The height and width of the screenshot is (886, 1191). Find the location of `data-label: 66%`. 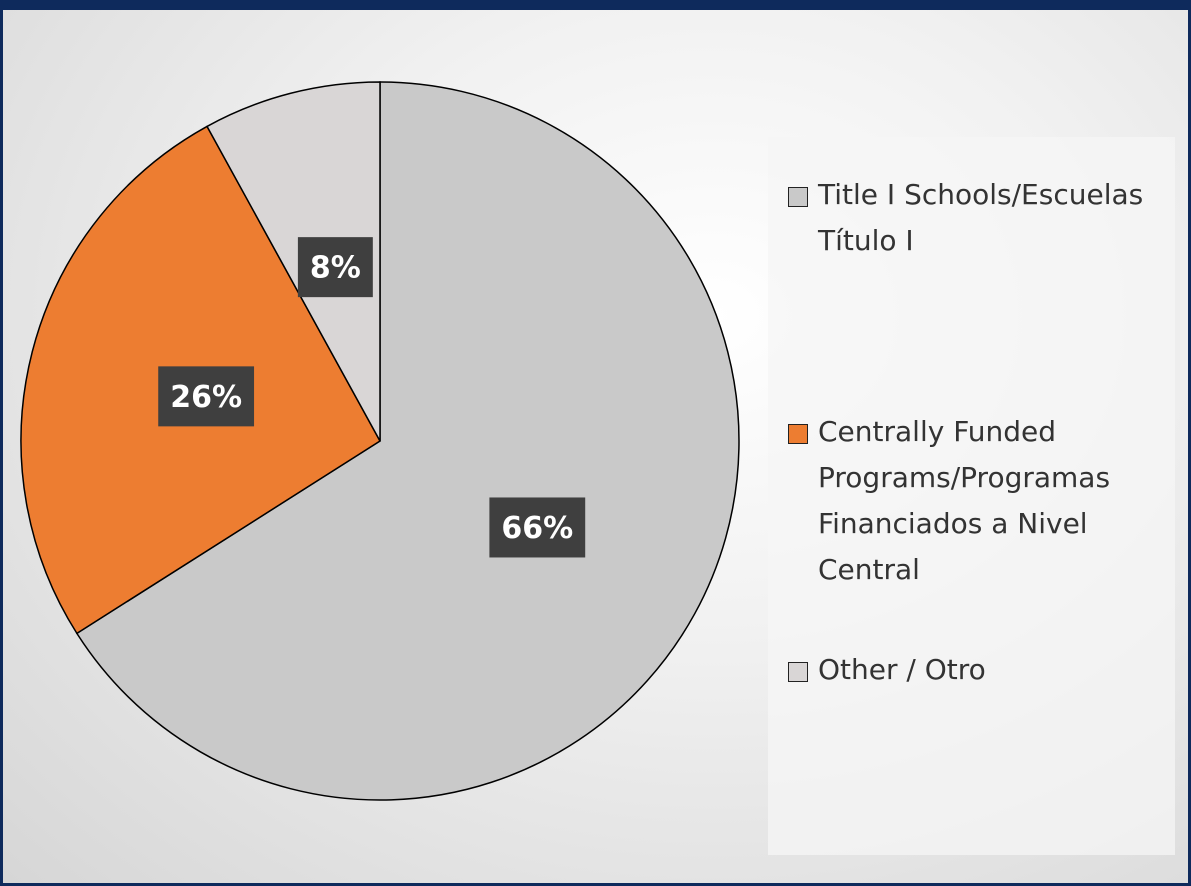

data-label: 66% is located at coordinates (537, 528).